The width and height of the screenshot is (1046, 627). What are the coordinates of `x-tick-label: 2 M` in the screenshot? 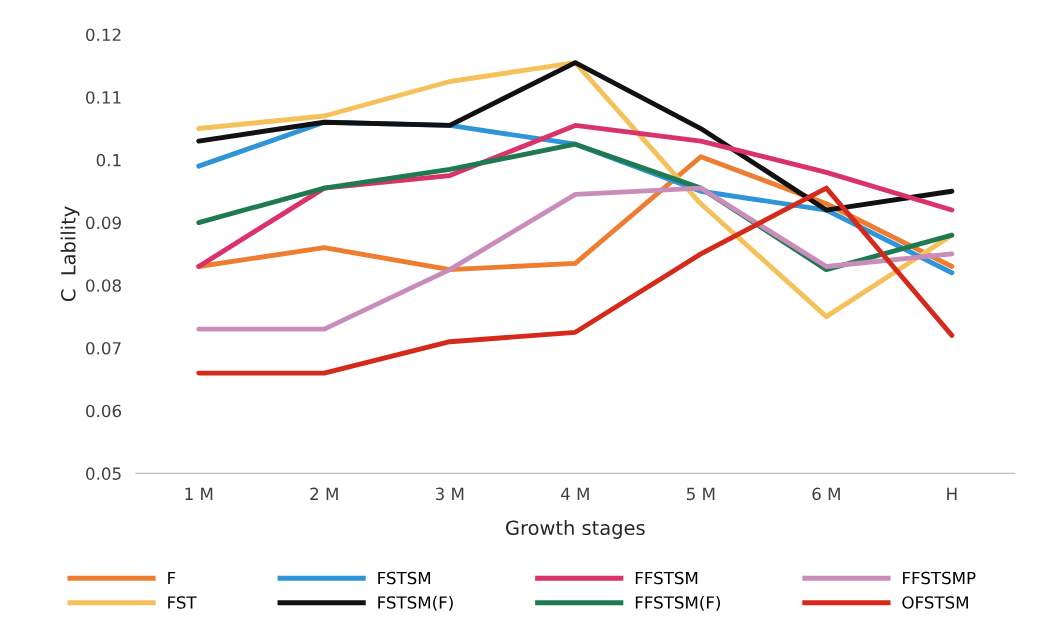 It's located at (324, 493).